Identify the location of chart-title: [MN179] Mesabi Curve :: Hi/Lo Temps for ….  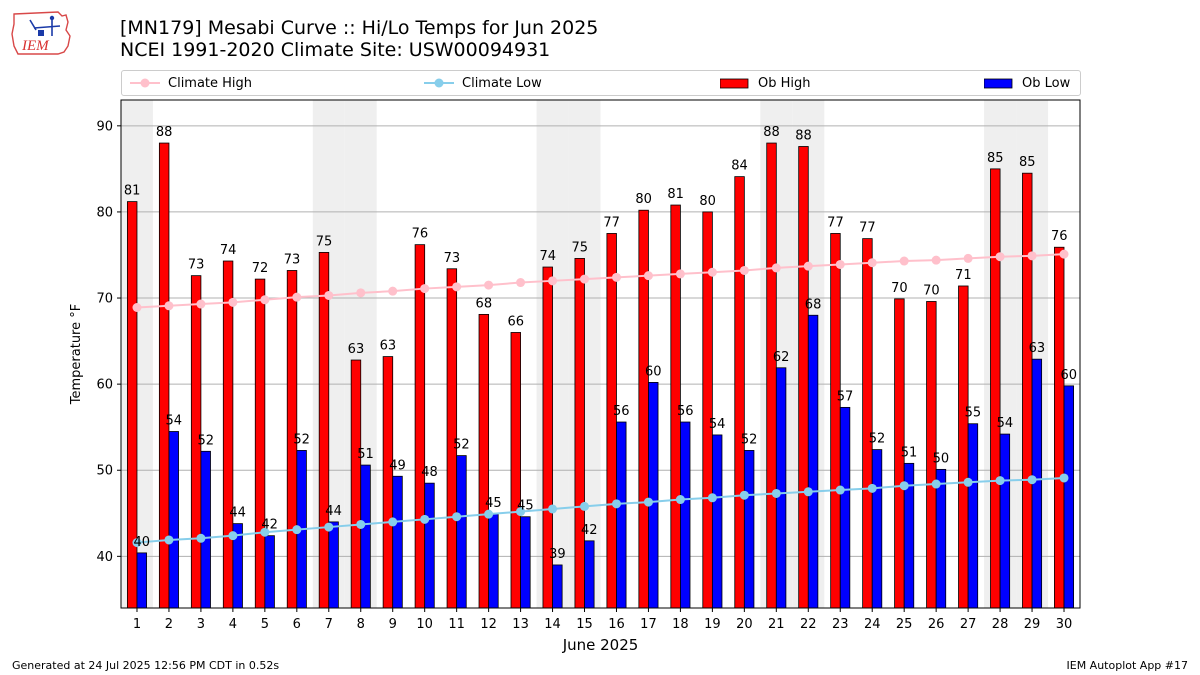
(359, 28).